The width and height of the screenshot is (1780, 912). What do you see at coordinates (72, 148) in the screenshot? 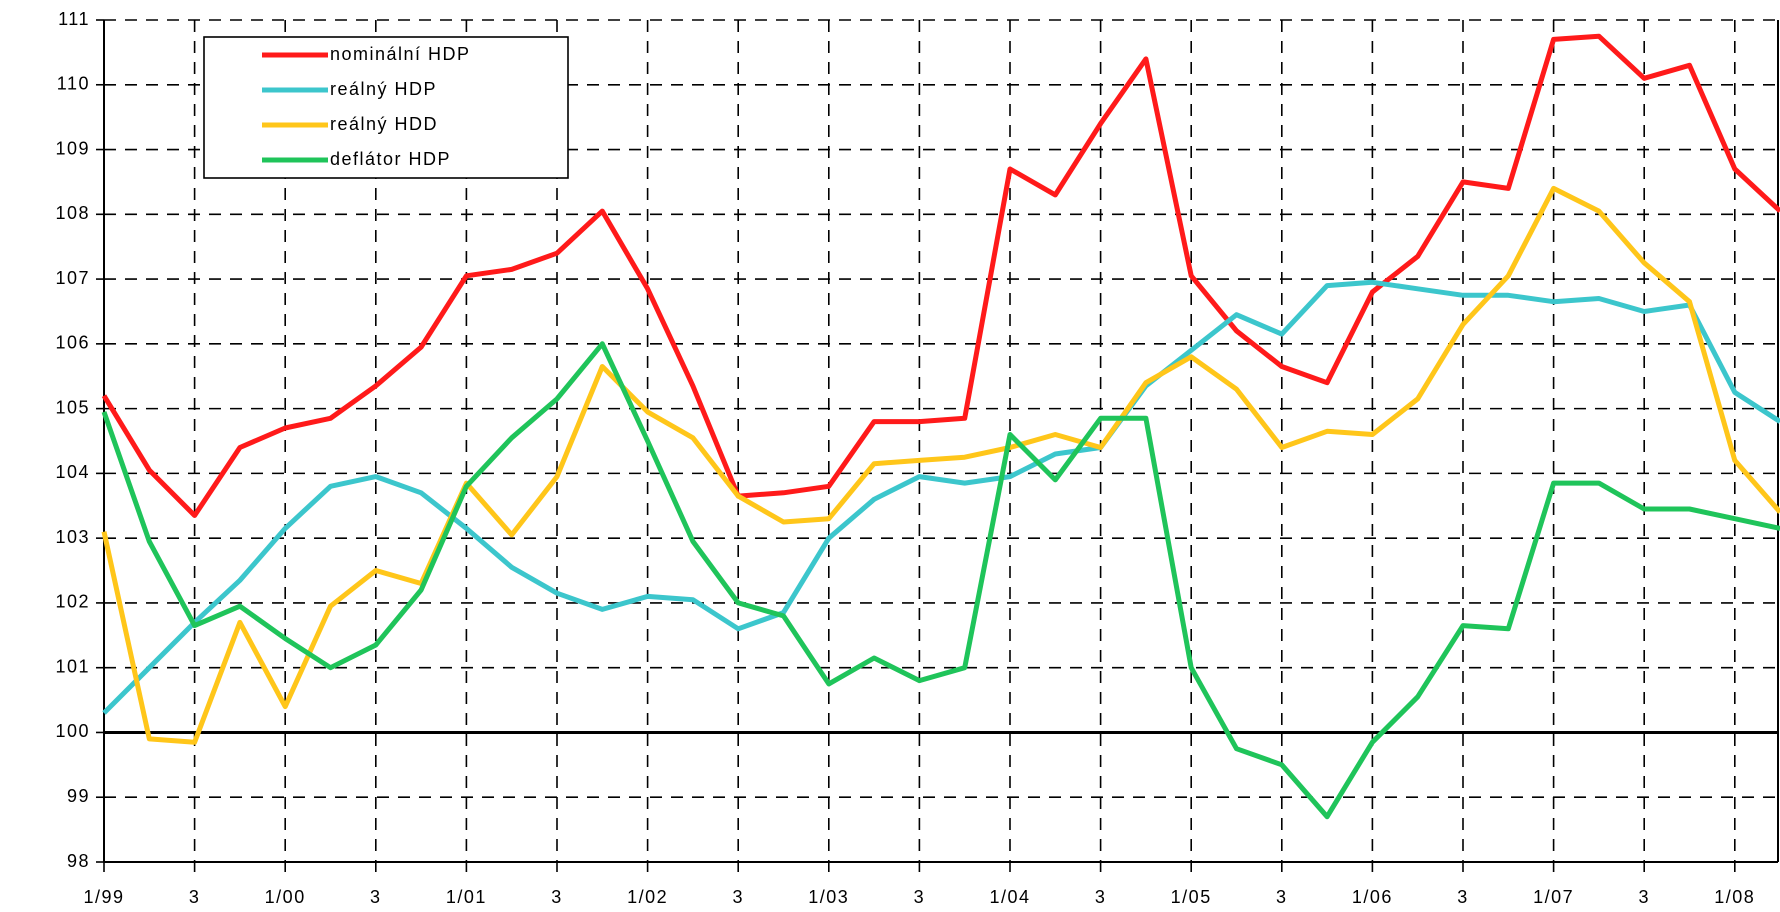
I see `y-tick-label: 109` at bounding box center [72, 148].